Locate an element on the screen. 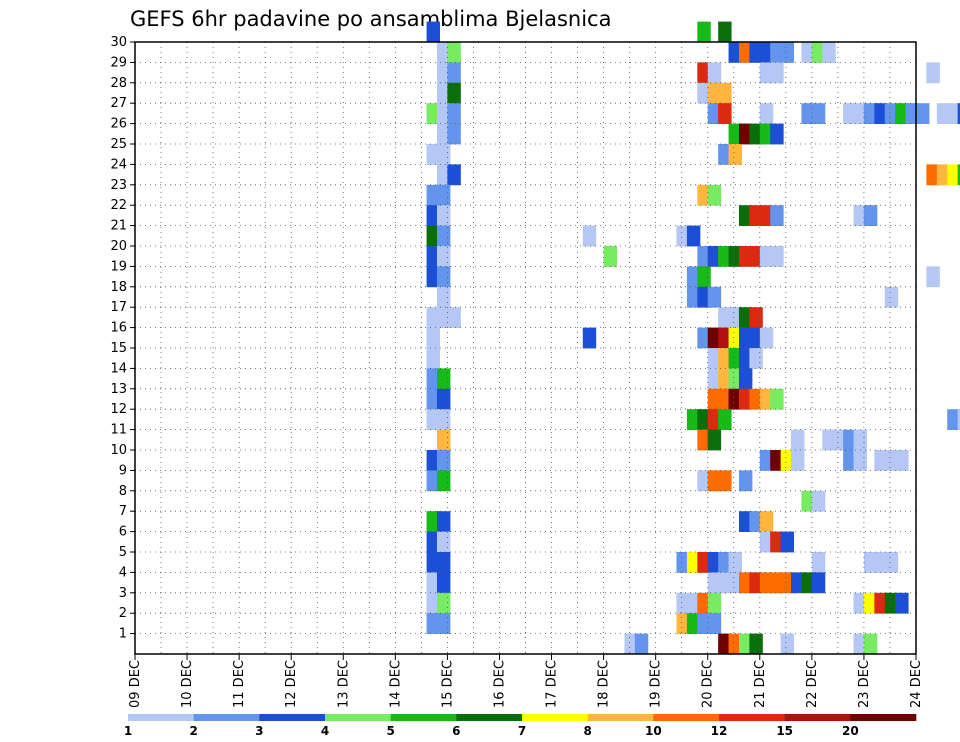 Image resolution: width=960 pixels, height=742 pixels. x-tick-label: 13 DEC is located at coordinates (343, 684).